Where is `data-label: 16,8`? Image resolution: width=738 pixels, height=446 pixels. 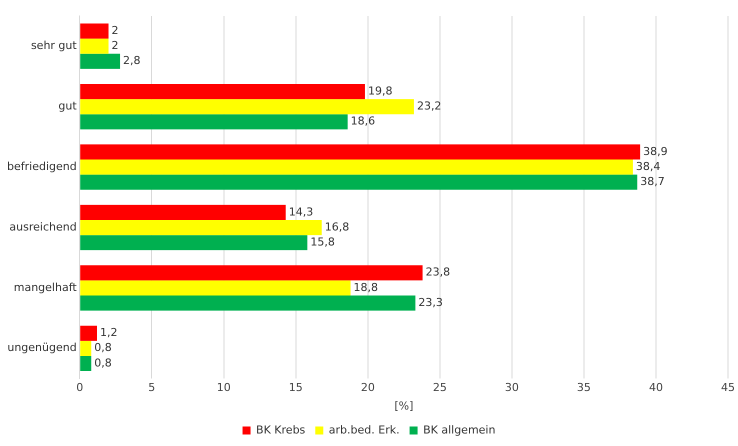
data-label: 16,8 is located at coordinates (337, 227).